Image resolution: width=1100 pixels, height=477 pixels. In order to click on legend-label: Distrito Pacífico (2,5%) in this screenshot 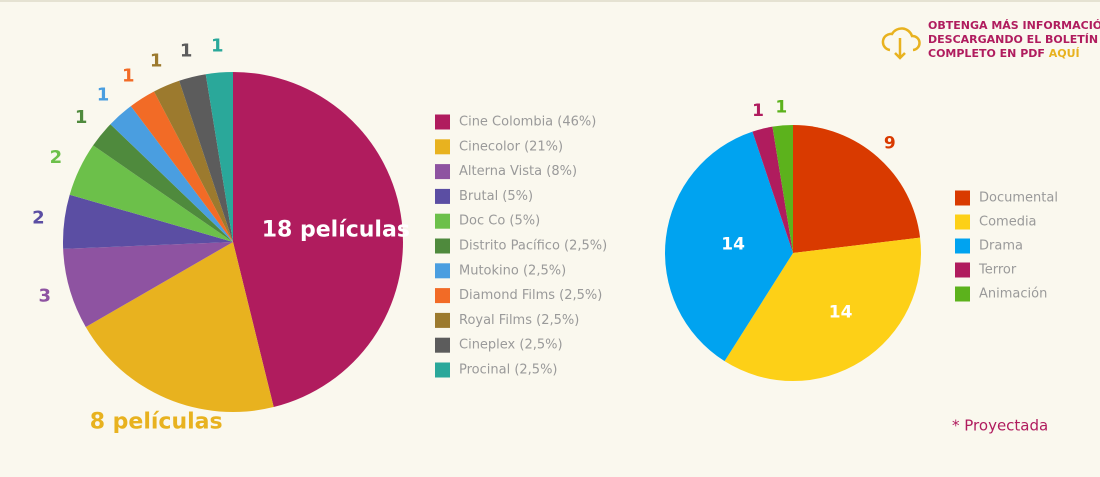, I will do `click(533, 246)`.